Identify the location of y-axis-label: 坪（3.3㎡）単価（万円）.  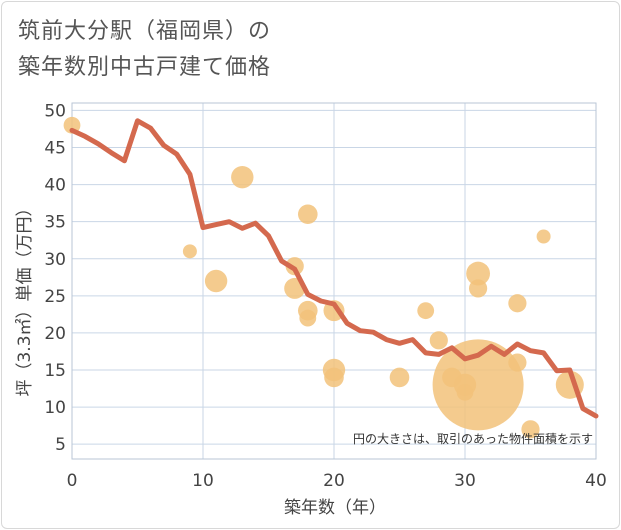
(25, 297).